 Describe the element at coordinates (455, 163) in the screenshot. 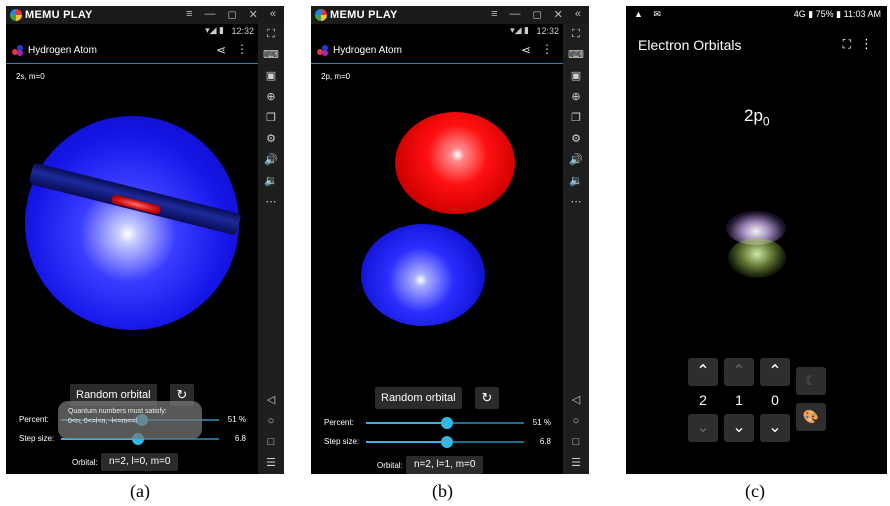

I see `orbital-2p-positive-lobe` at that location.